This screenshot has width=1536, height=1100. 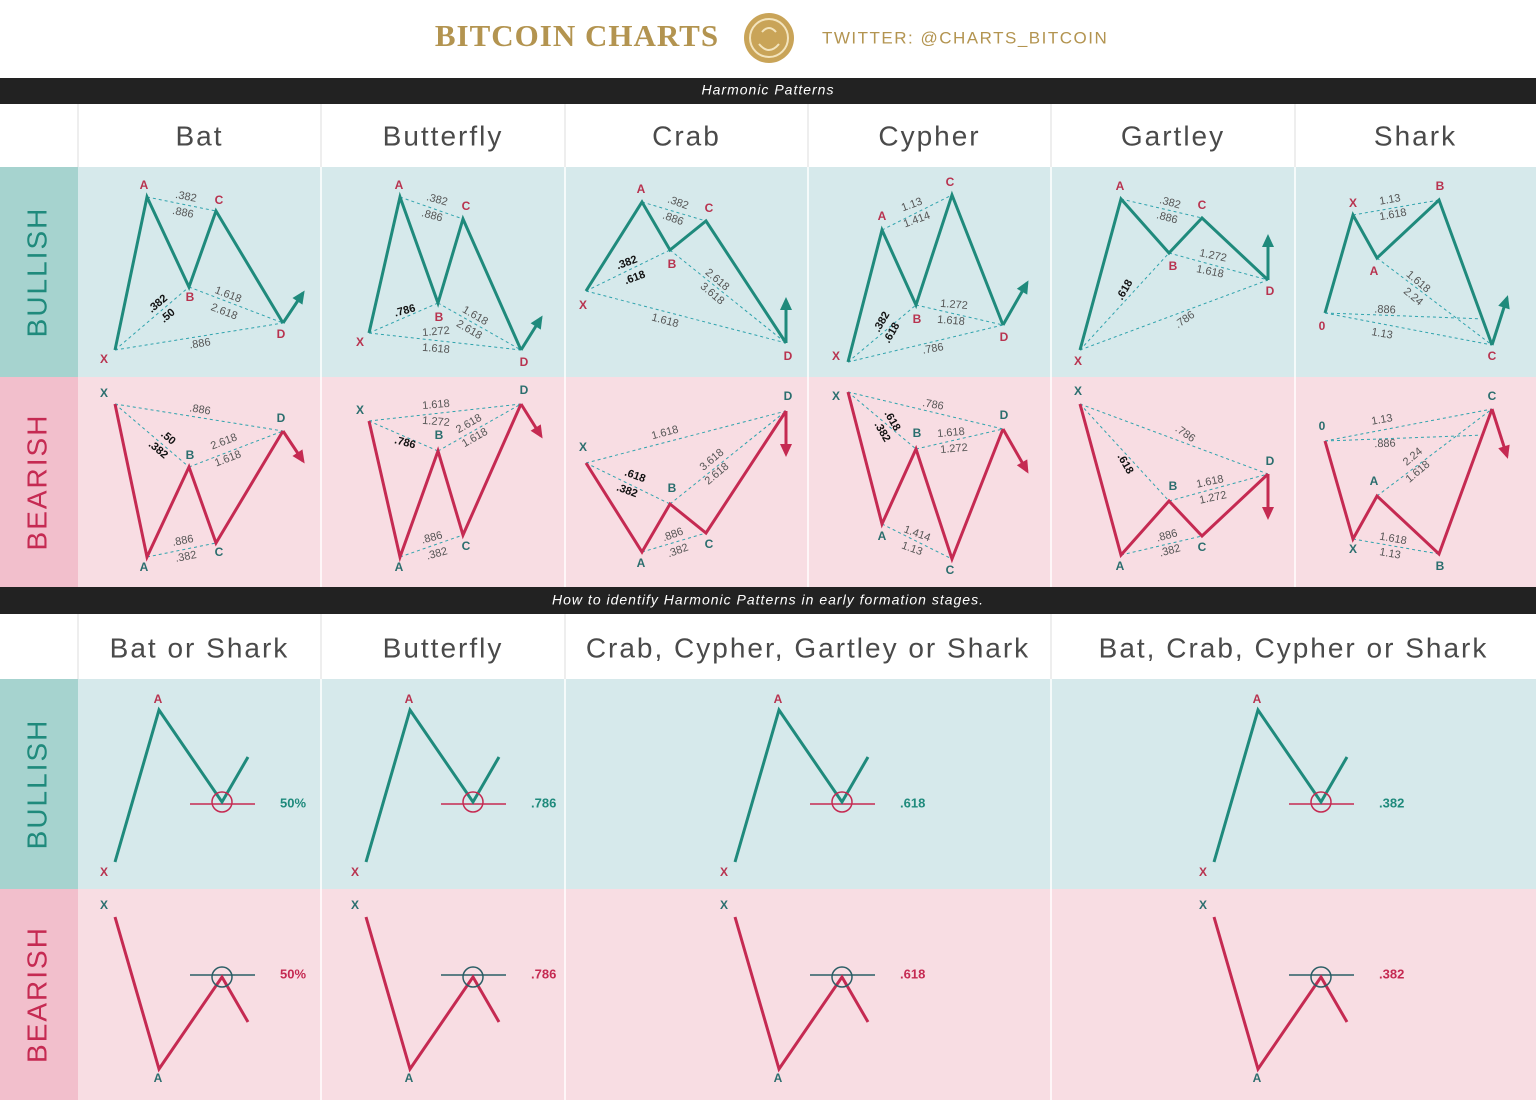 I want to click on header-title: BITCOIN CHARTS, so click(x=577, y=35).